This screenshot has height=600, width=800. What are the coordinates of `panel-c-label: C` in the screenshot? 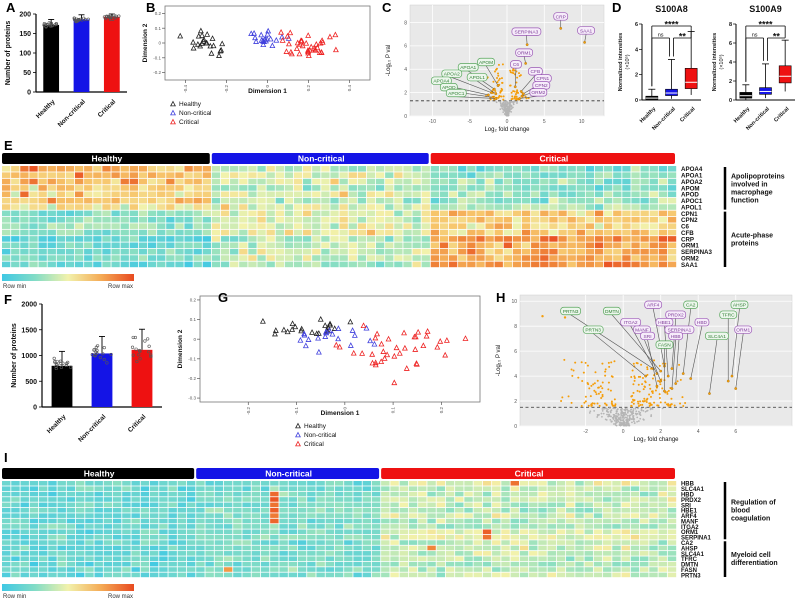 It's located at (387, 7).